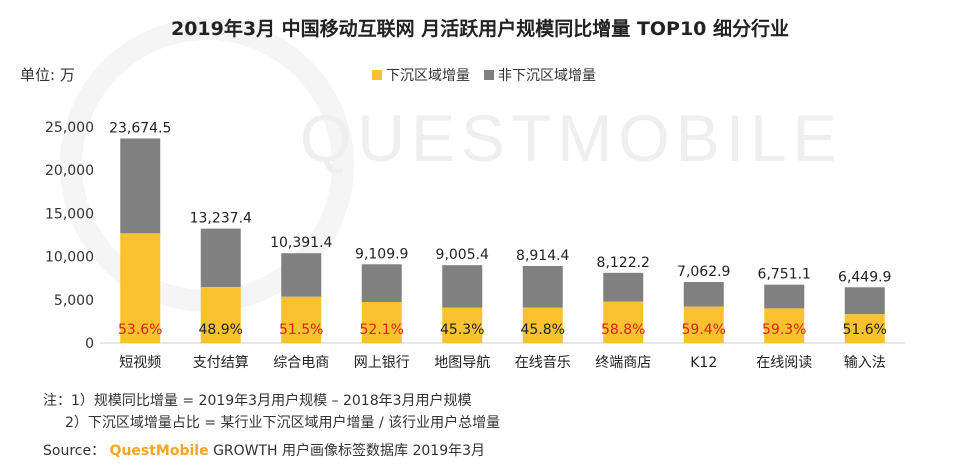 Image resolution: width=960 pixels, height=472 pixels. I want to click on total-value-label: 6,751.1, so click(784, 275).